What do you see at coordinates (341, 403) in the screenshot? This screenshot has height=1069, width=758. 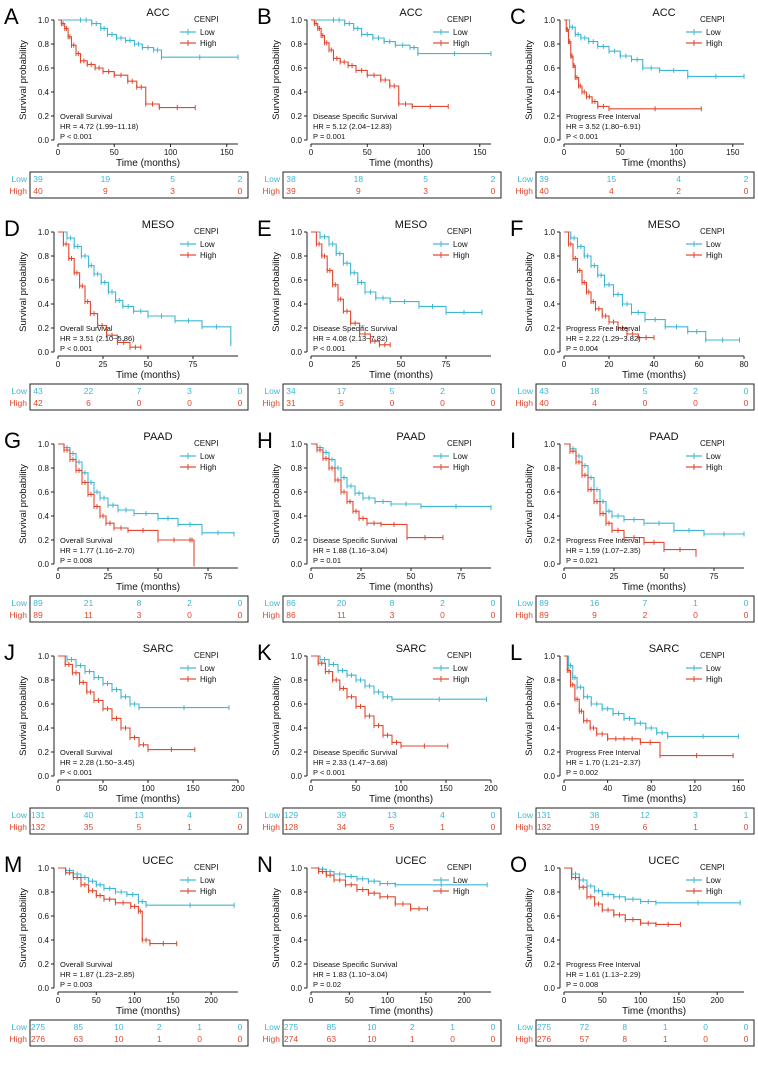 I see `risk-high-count: 5` at bounding box center [341, 403].